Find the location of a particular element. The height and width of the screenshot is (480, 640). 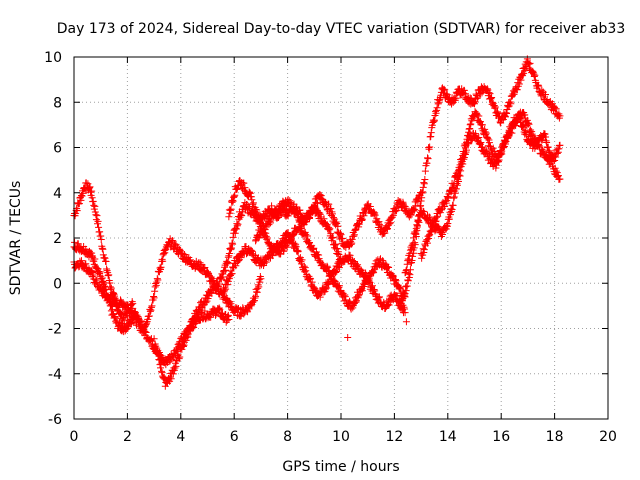

x-tick-label: 10 is located at coordinates (341, 437).